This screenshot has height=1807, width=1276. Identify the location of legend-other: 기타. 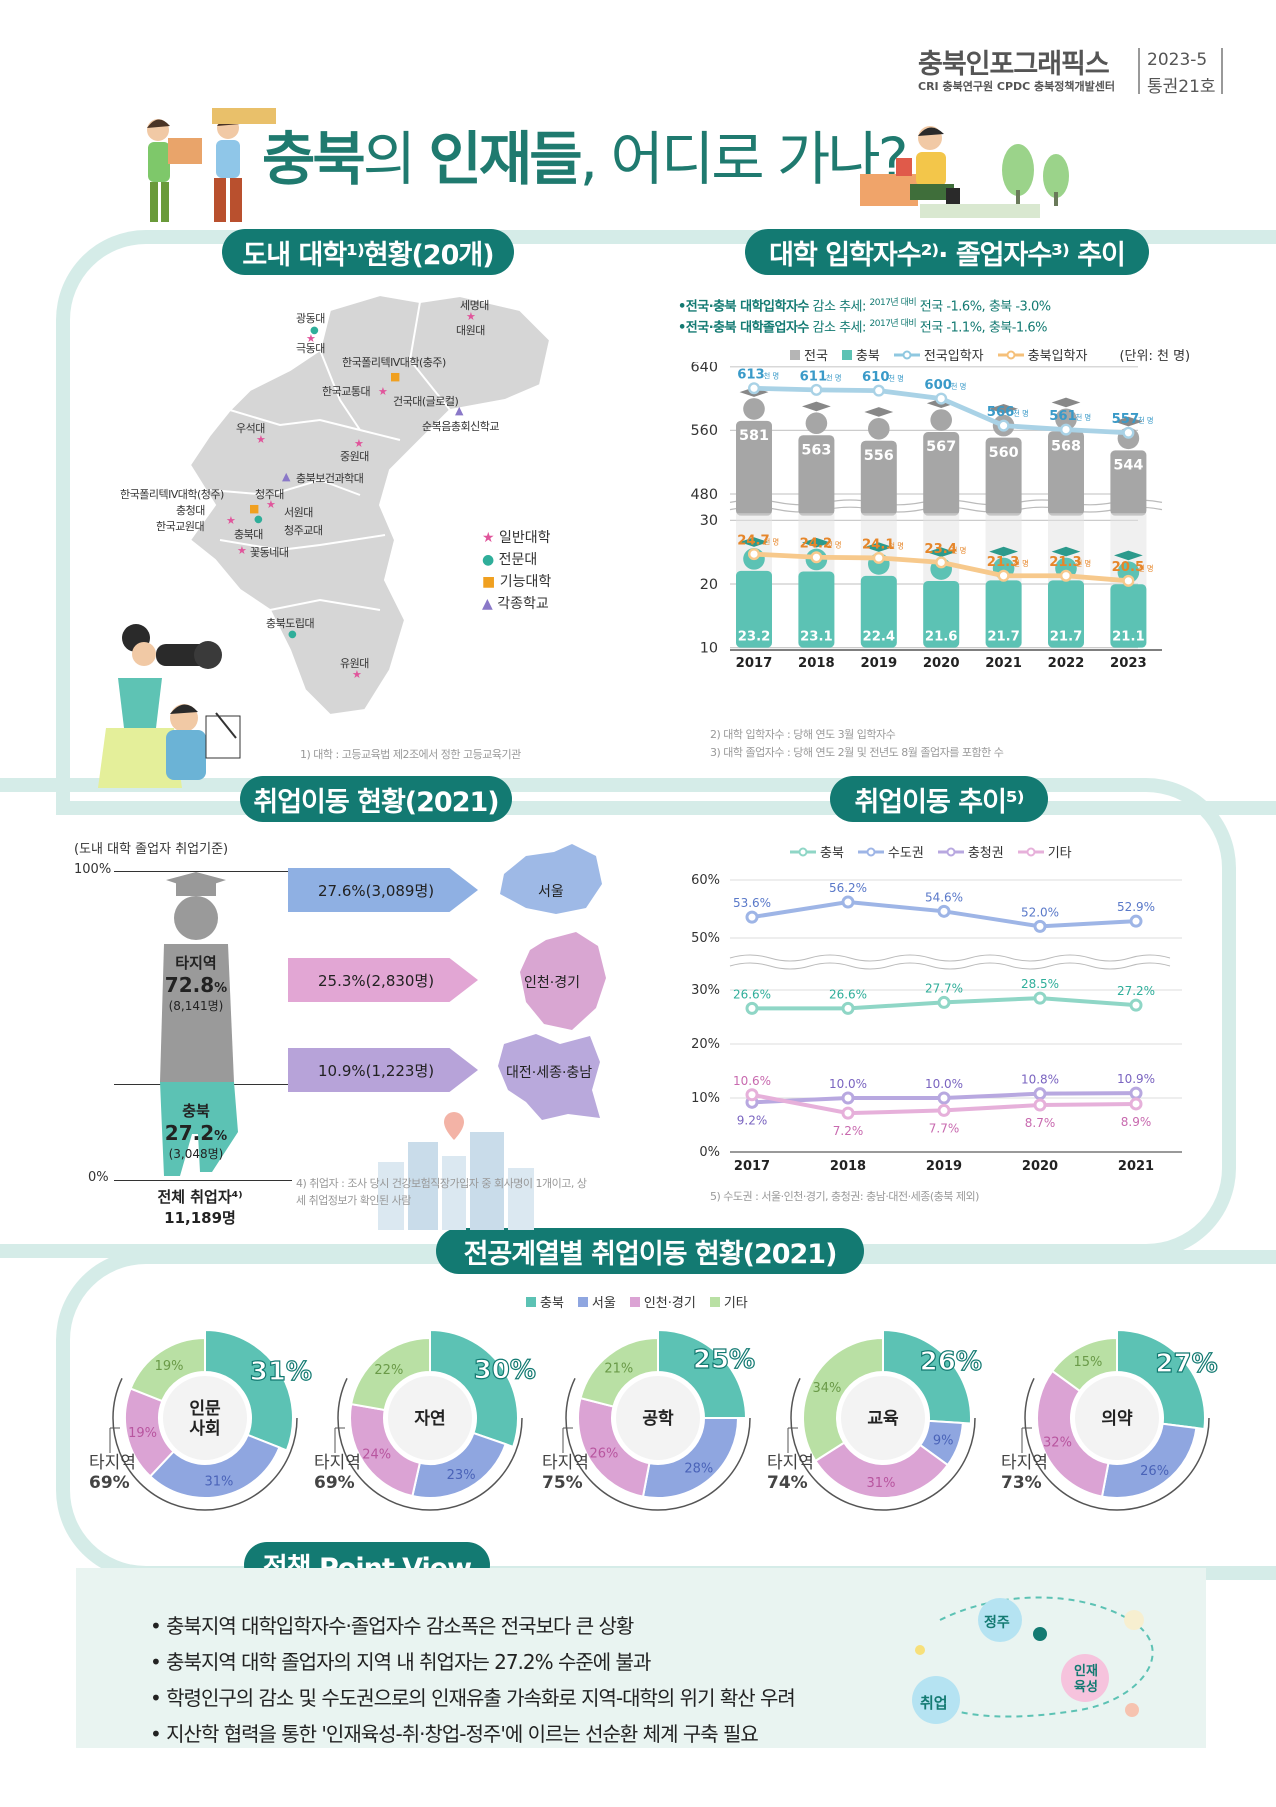
(728, 1301).